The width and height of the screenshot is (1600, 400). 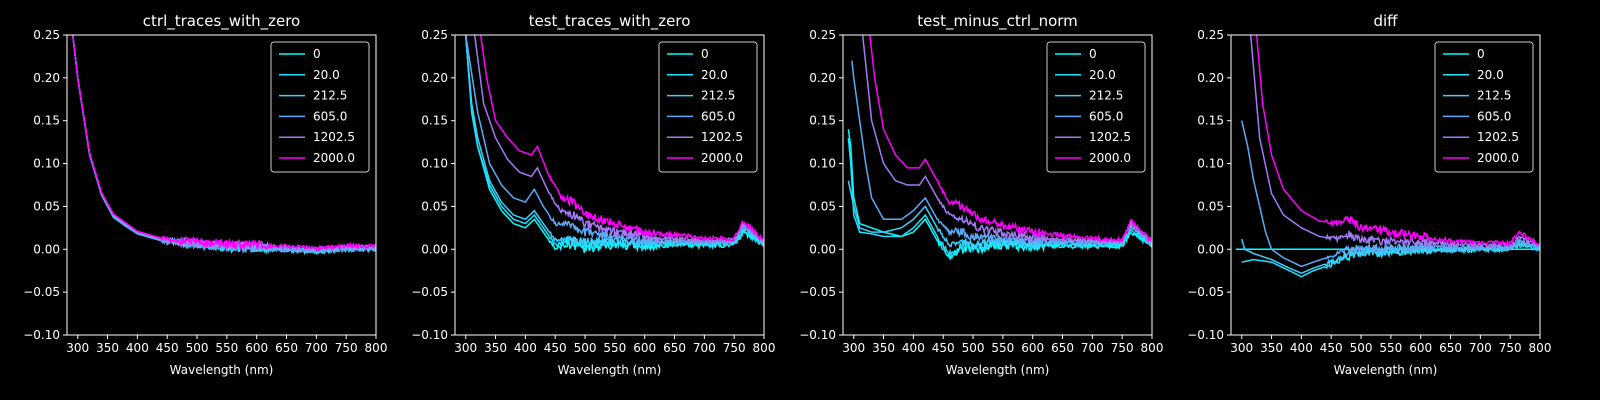 I want to click on series-line-212.5, so click(x=614, y=142).